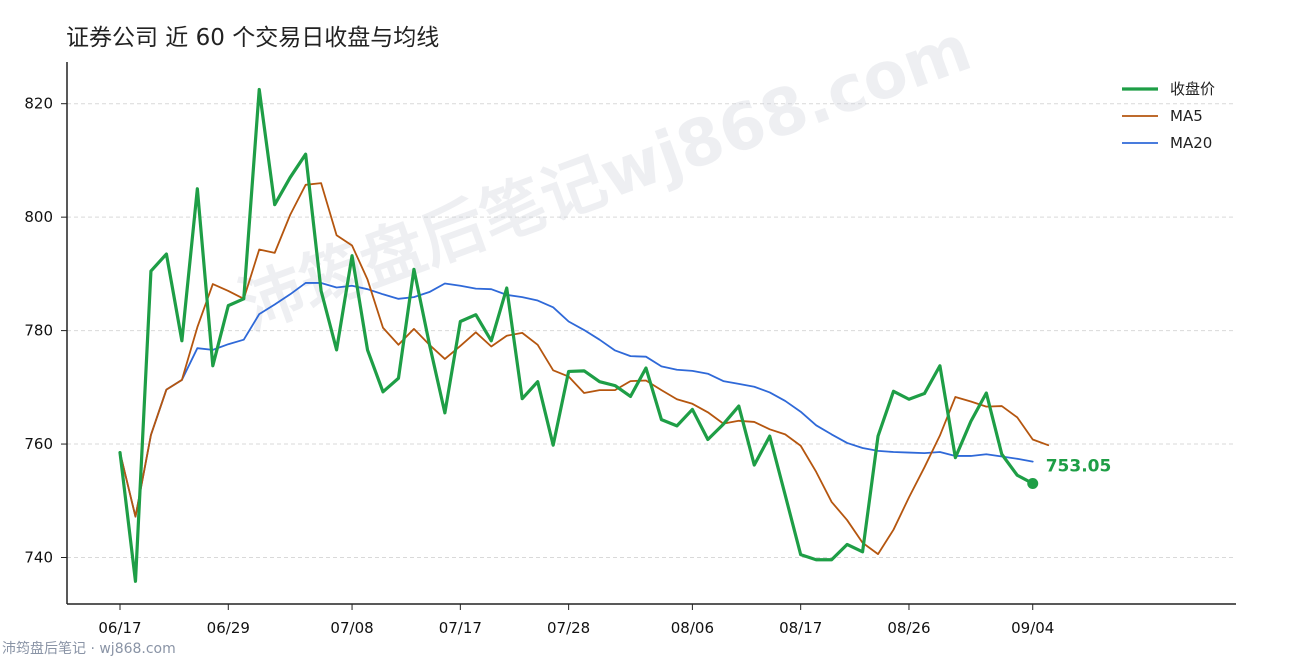  I want to click on footer-watermark: 沛筠盘后笔记 · wj868.com, so click(89, 648).